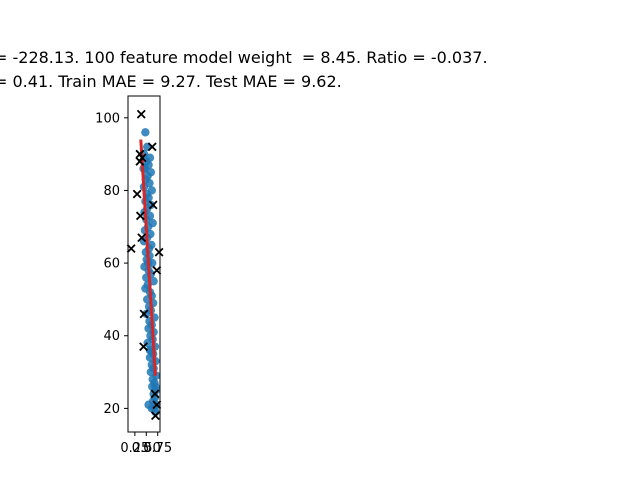 The height and width of the screenshot is (480, 640). What do you see at coordinates (111, 409) in the screenshot?
I see `y-tick-label: 20` at bounding box center [111, 409].